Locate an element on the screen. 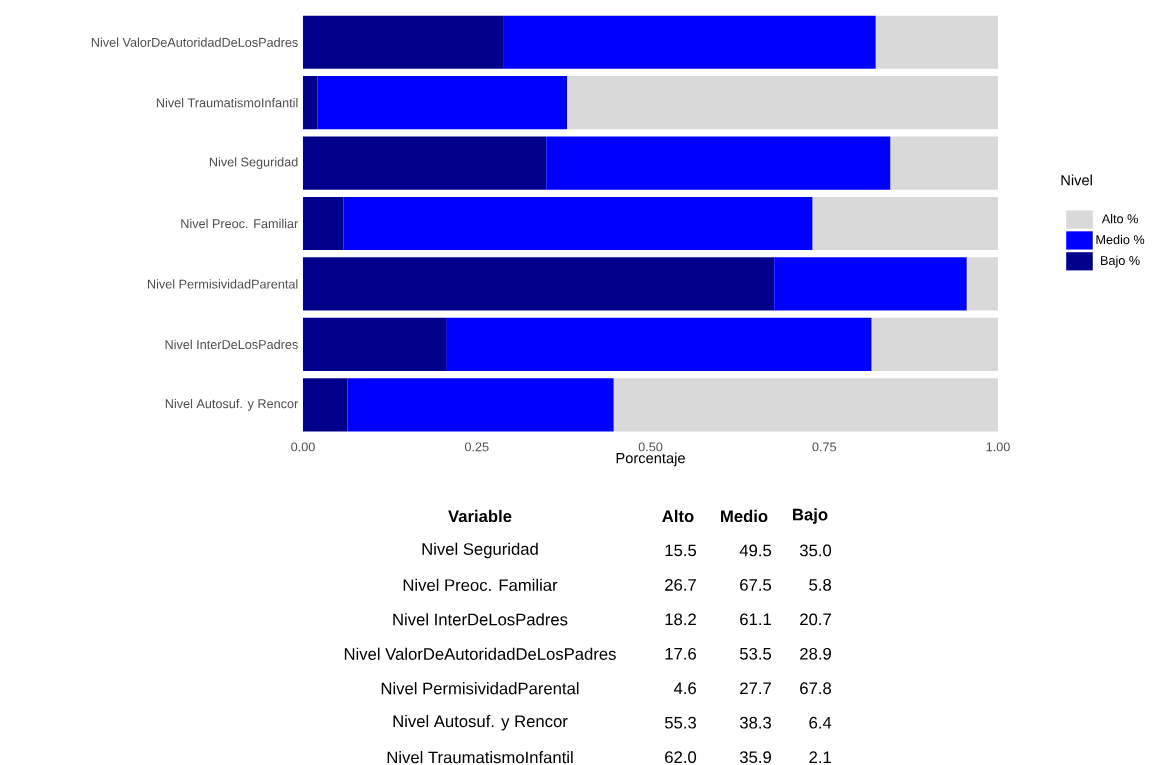  y-tick-label: Nivel ValorDeAutoridadDeLosPadres is located at coordinates (194, 42).